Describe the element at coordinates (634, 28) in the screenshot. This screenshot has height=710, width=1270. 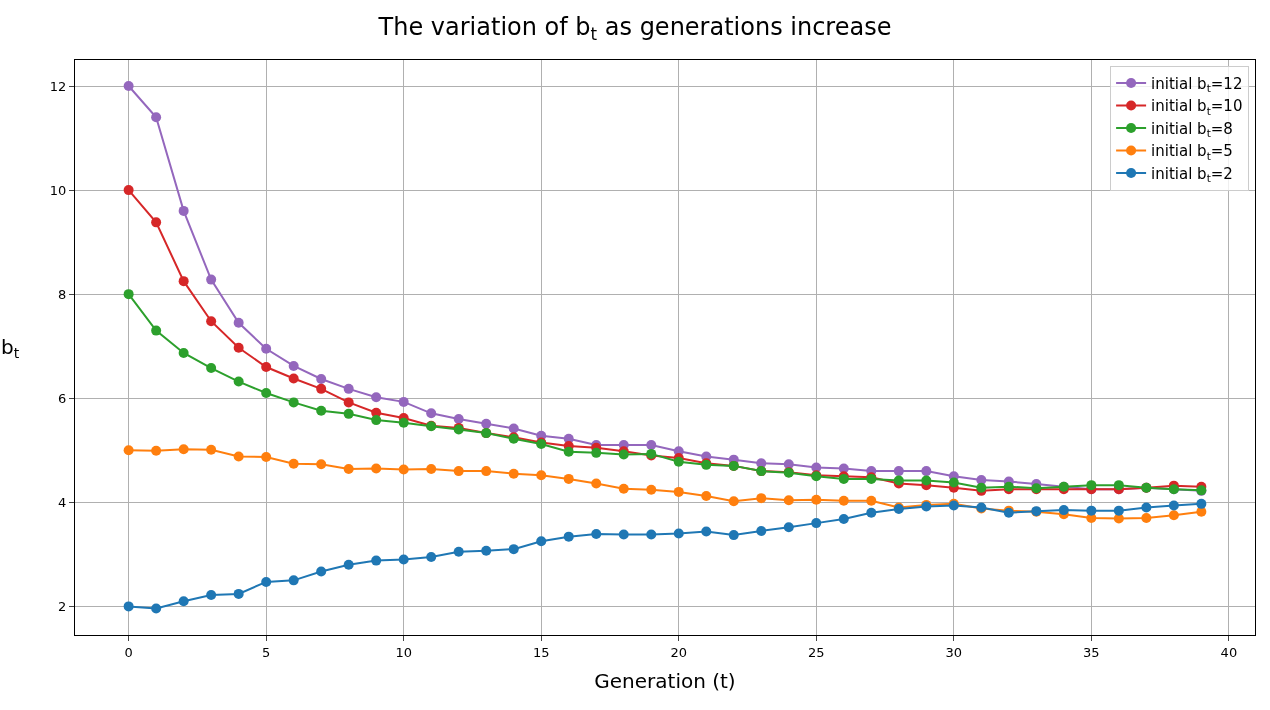
I see `chart-title: The variation of b$_{t}$ as generations increase` at that location.